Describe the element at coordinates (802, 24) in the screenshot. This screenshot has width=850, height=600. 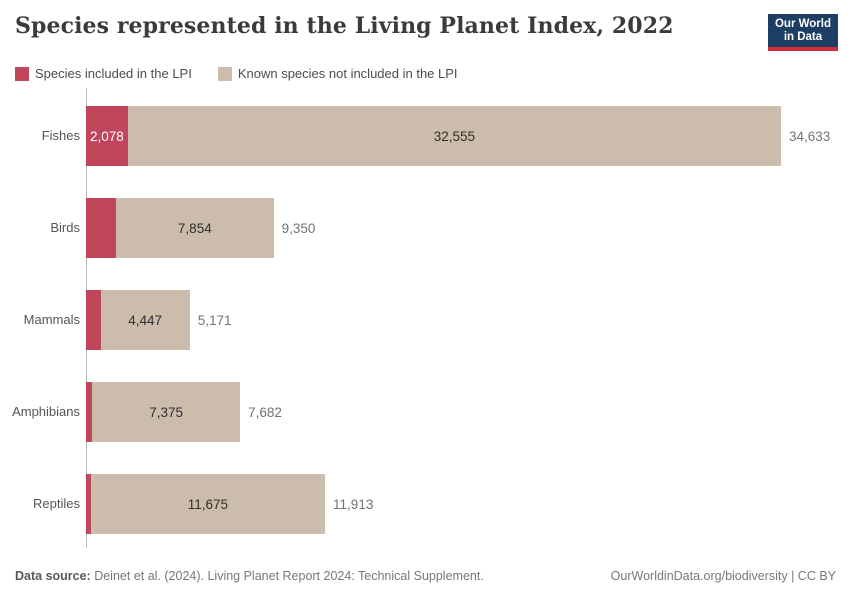
I see `owid-logo-line1: Our World` at that location.